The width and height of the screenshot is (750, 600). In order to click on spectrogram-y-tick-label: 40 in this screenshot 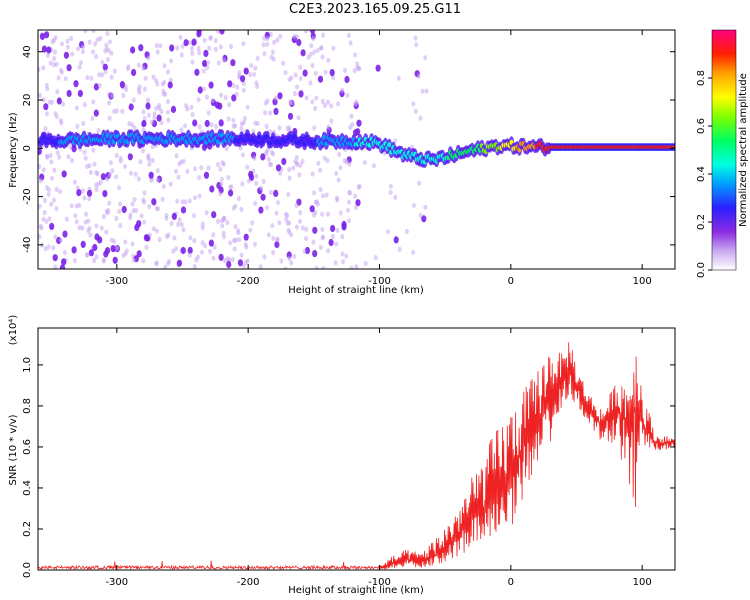, I will do `click(27, 51)`.